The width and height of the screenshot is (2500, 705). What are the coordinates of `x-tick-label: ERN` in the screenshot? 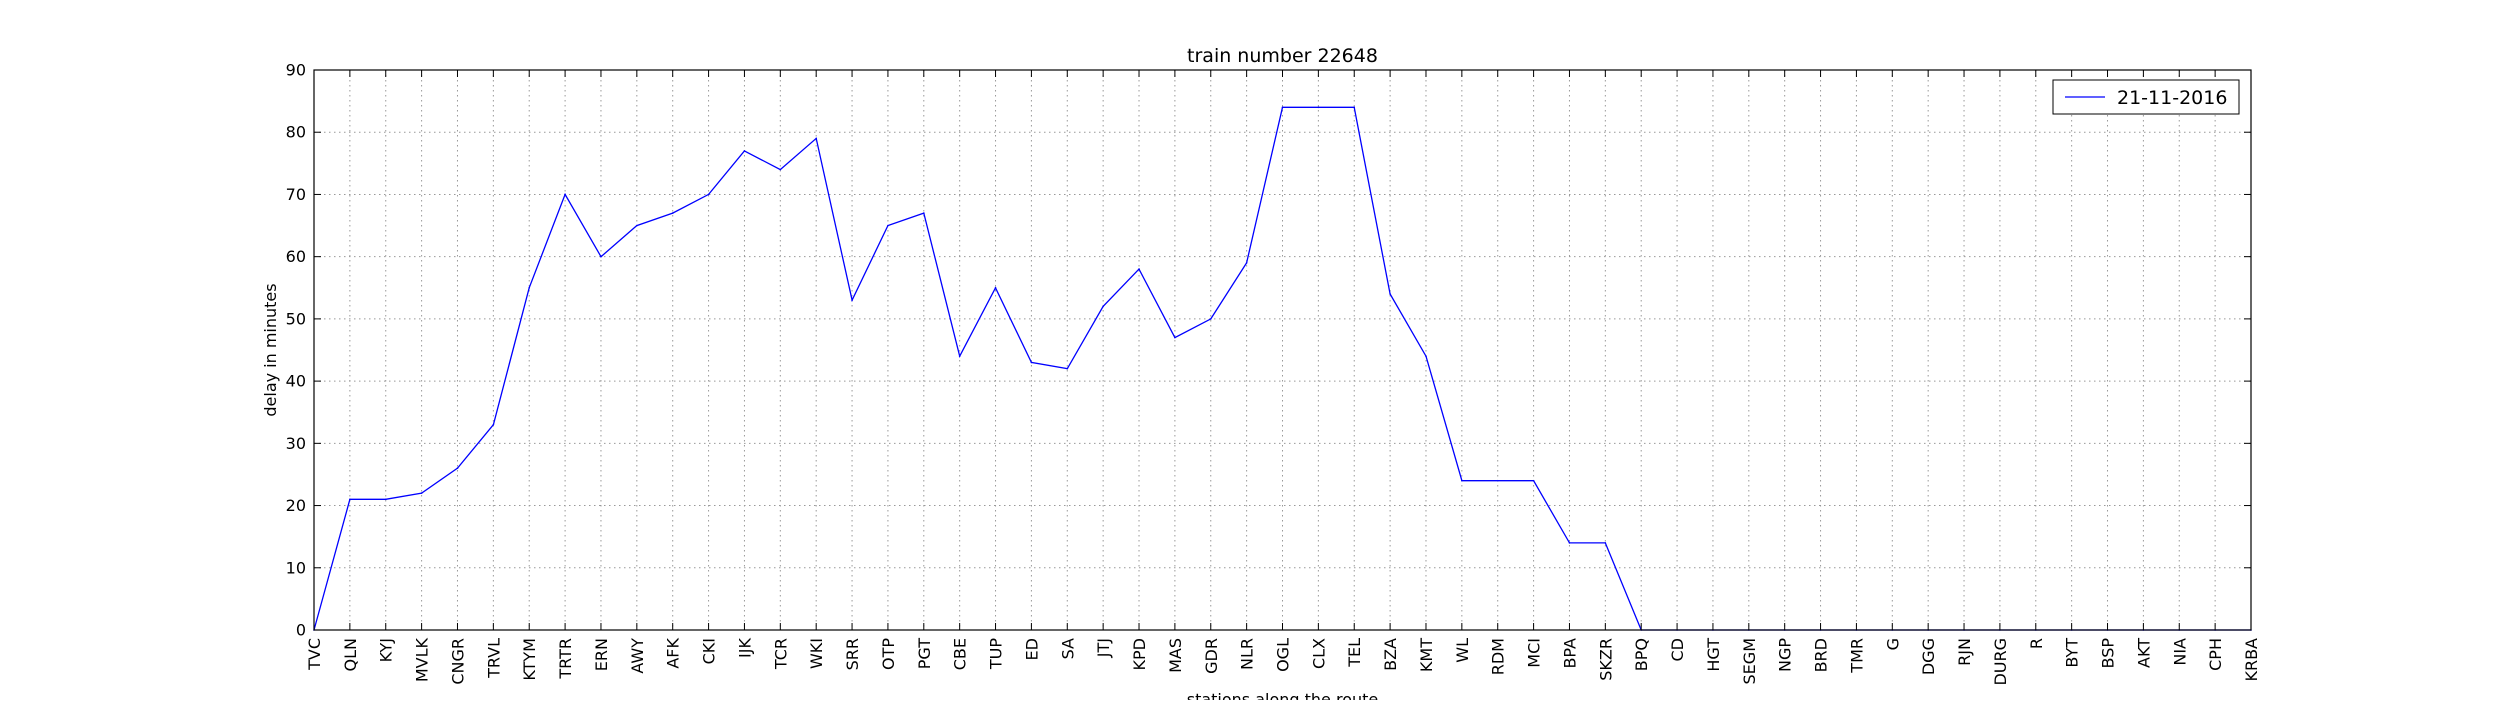 It's located at (601, 654).